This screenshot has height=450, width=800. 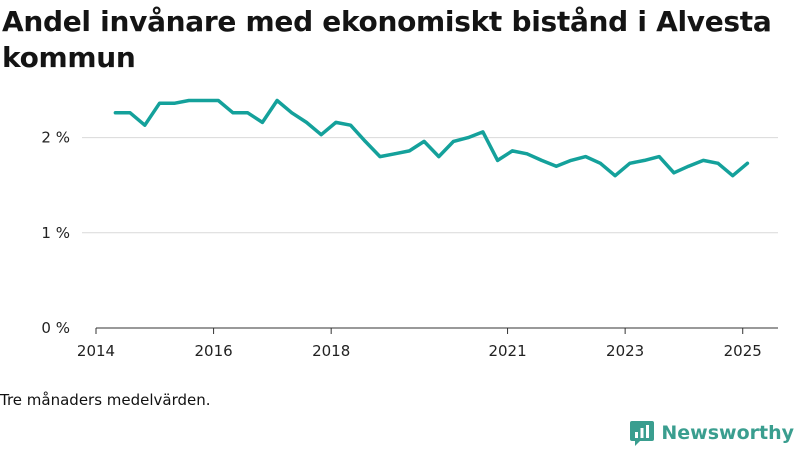 I want to click on series-line, so click(x=431, y=138).